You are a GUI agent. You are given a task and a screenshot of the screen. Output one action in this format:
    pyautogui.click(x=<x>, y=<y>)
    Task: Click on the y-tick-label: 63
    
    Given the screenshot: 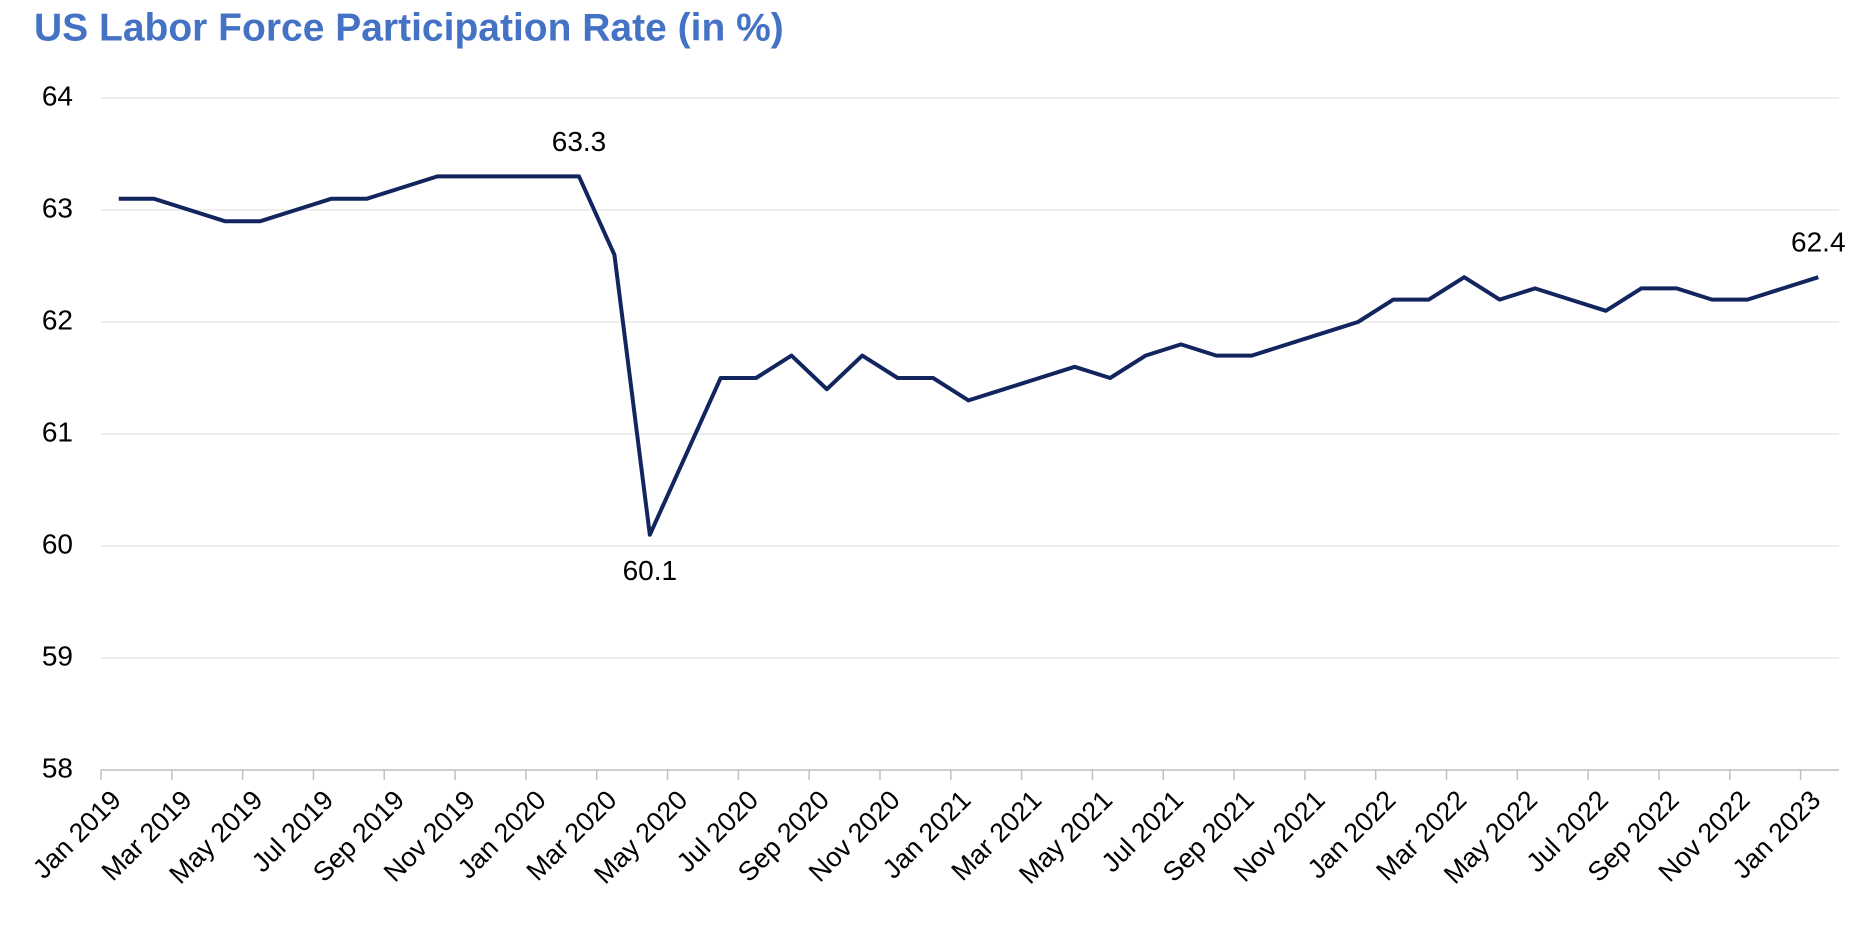 What is the action you would take?
    pyautogui.click(x=57, y=207)
    